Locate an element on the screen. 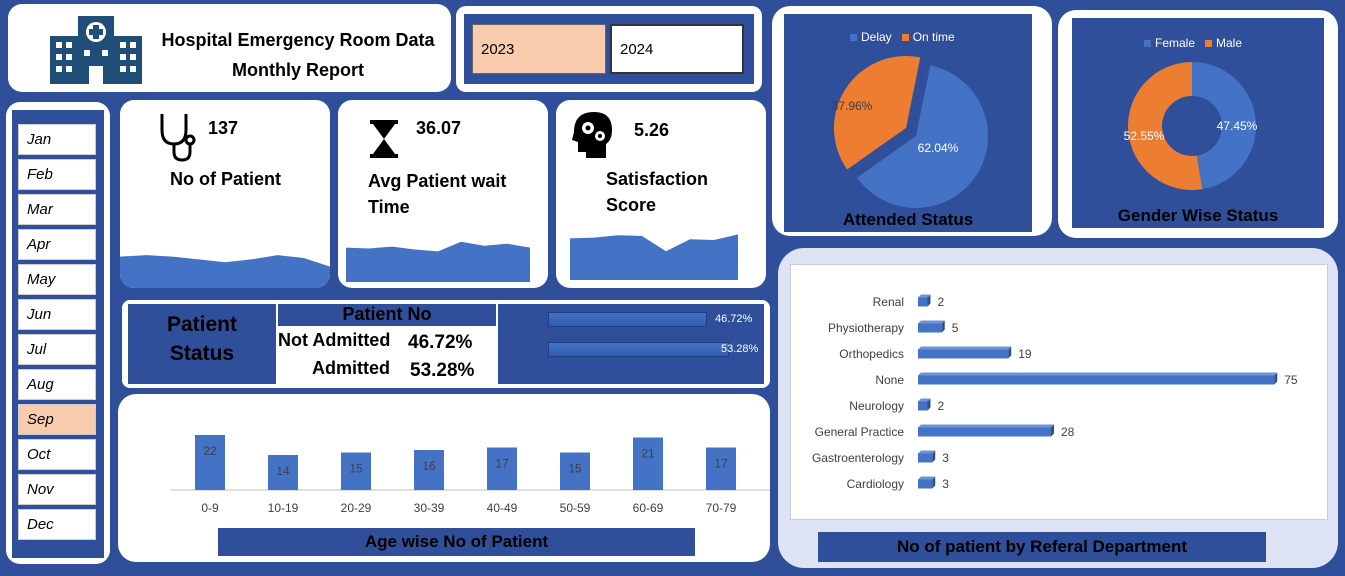 This screenshot has width=1345, height=576. pie-slice-on-time is located at coordinates (877, 113).